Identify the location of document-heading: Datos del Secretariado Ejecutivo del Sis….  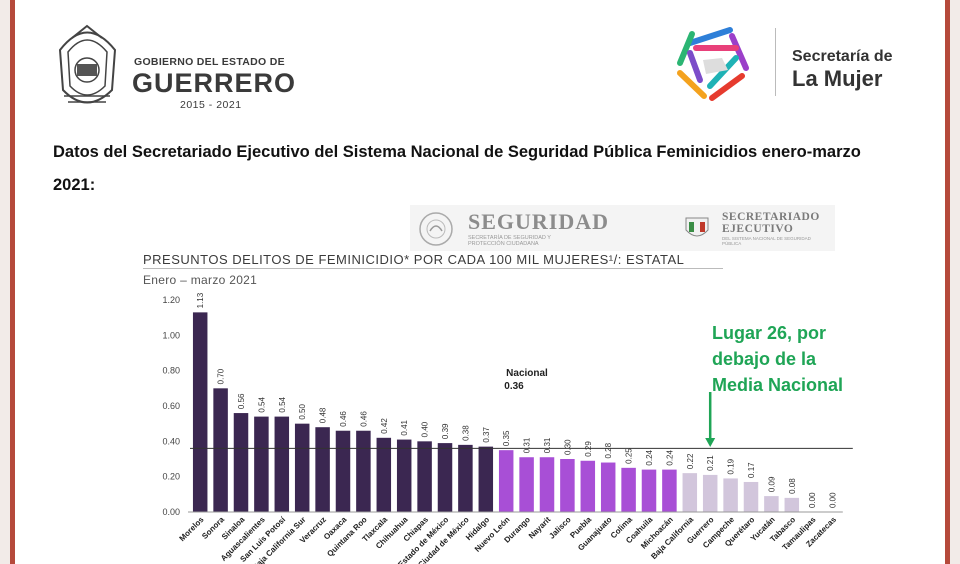
(457, 168).